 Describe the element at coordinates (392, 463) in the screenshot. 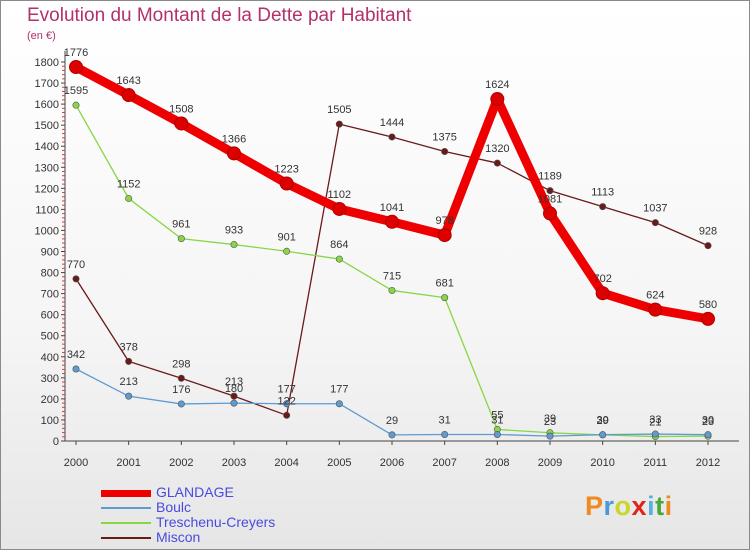

I see `x-tick-label: 2006` at that location.